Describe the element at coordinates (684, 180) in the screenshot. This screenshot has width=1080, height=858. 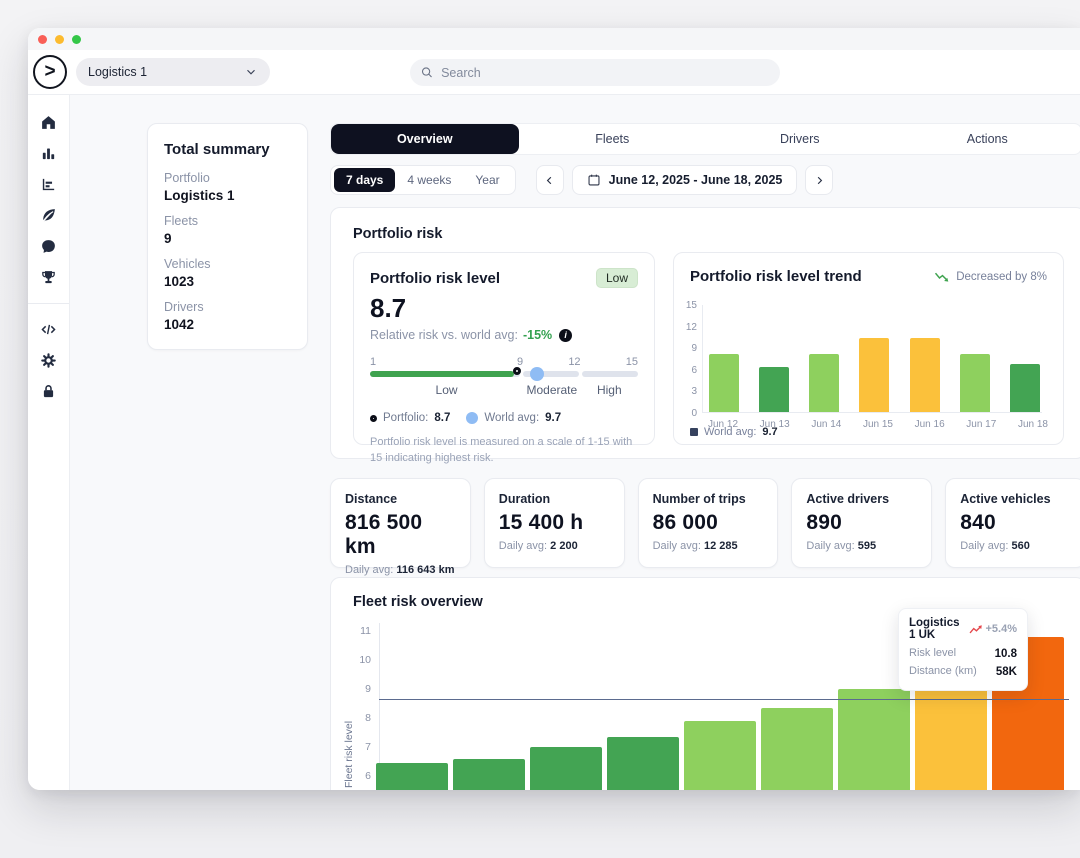
I see `date-range-picker: June 12, 2025 - June 18, 2025` at that location.